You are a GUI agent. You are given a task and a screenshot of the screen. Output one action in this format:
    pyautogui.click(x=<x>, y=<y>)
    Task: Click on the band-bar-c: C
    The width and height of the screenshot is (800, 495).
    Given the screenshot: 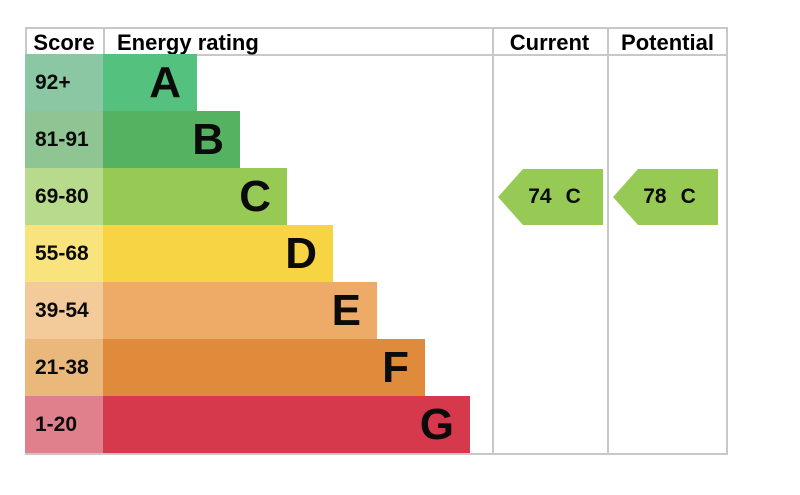 What is the action you would take?
    pyautogui.click(x=195, y=196)
    